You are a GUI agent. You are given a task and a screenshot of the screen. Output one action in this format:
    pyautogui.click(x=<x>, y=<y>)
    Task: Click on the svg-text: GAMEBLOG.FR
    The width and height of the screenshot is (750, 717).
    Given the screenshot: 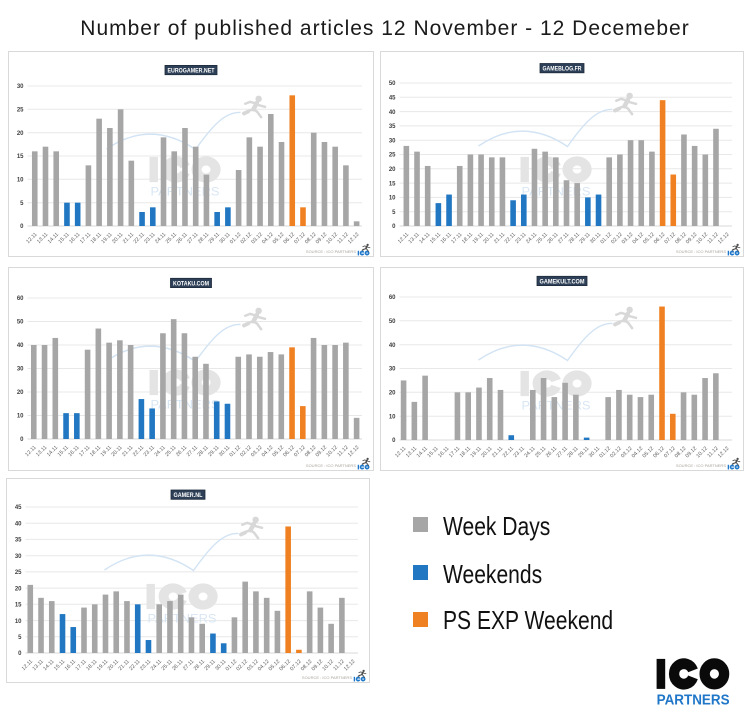 What is the action you would take?
    pyautogui.click(x=562, y=69)
    